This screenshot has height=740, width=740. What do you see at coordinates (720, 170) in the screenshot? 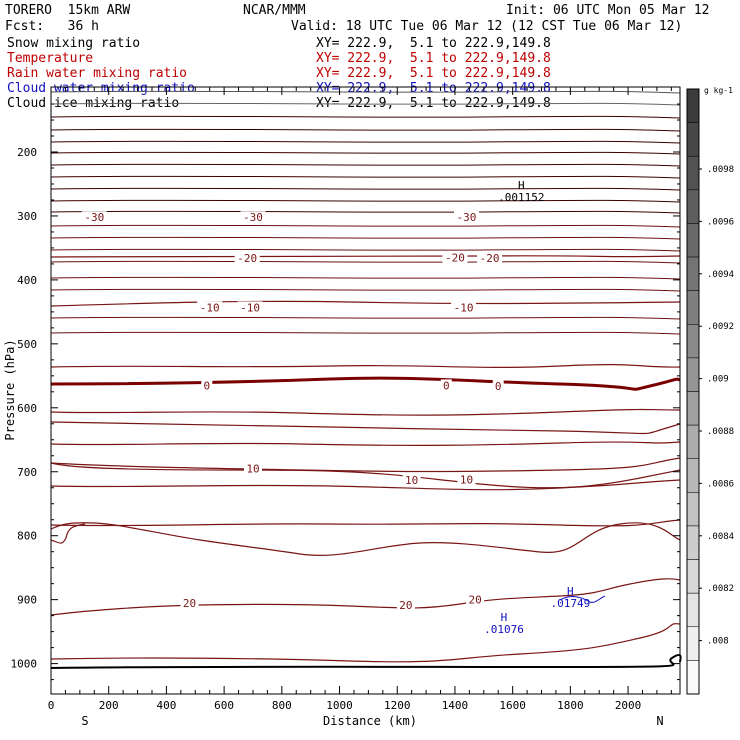
I see `colorbar-label: .0098` at bounding box center [720, 170].